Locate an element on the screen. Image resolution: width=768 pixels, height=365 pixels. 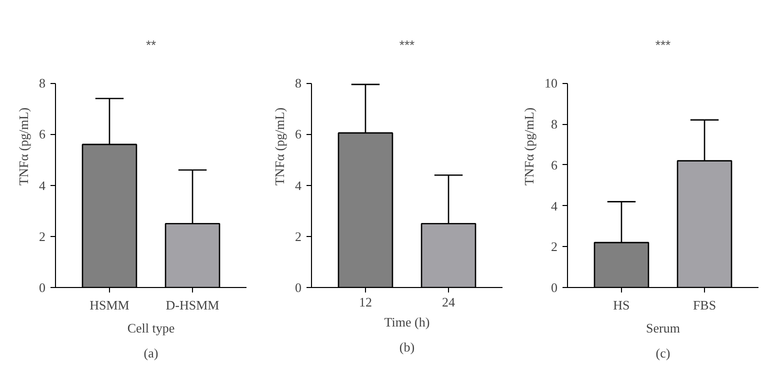
x-tick-label: 12 is located at coordinates (365, 302).